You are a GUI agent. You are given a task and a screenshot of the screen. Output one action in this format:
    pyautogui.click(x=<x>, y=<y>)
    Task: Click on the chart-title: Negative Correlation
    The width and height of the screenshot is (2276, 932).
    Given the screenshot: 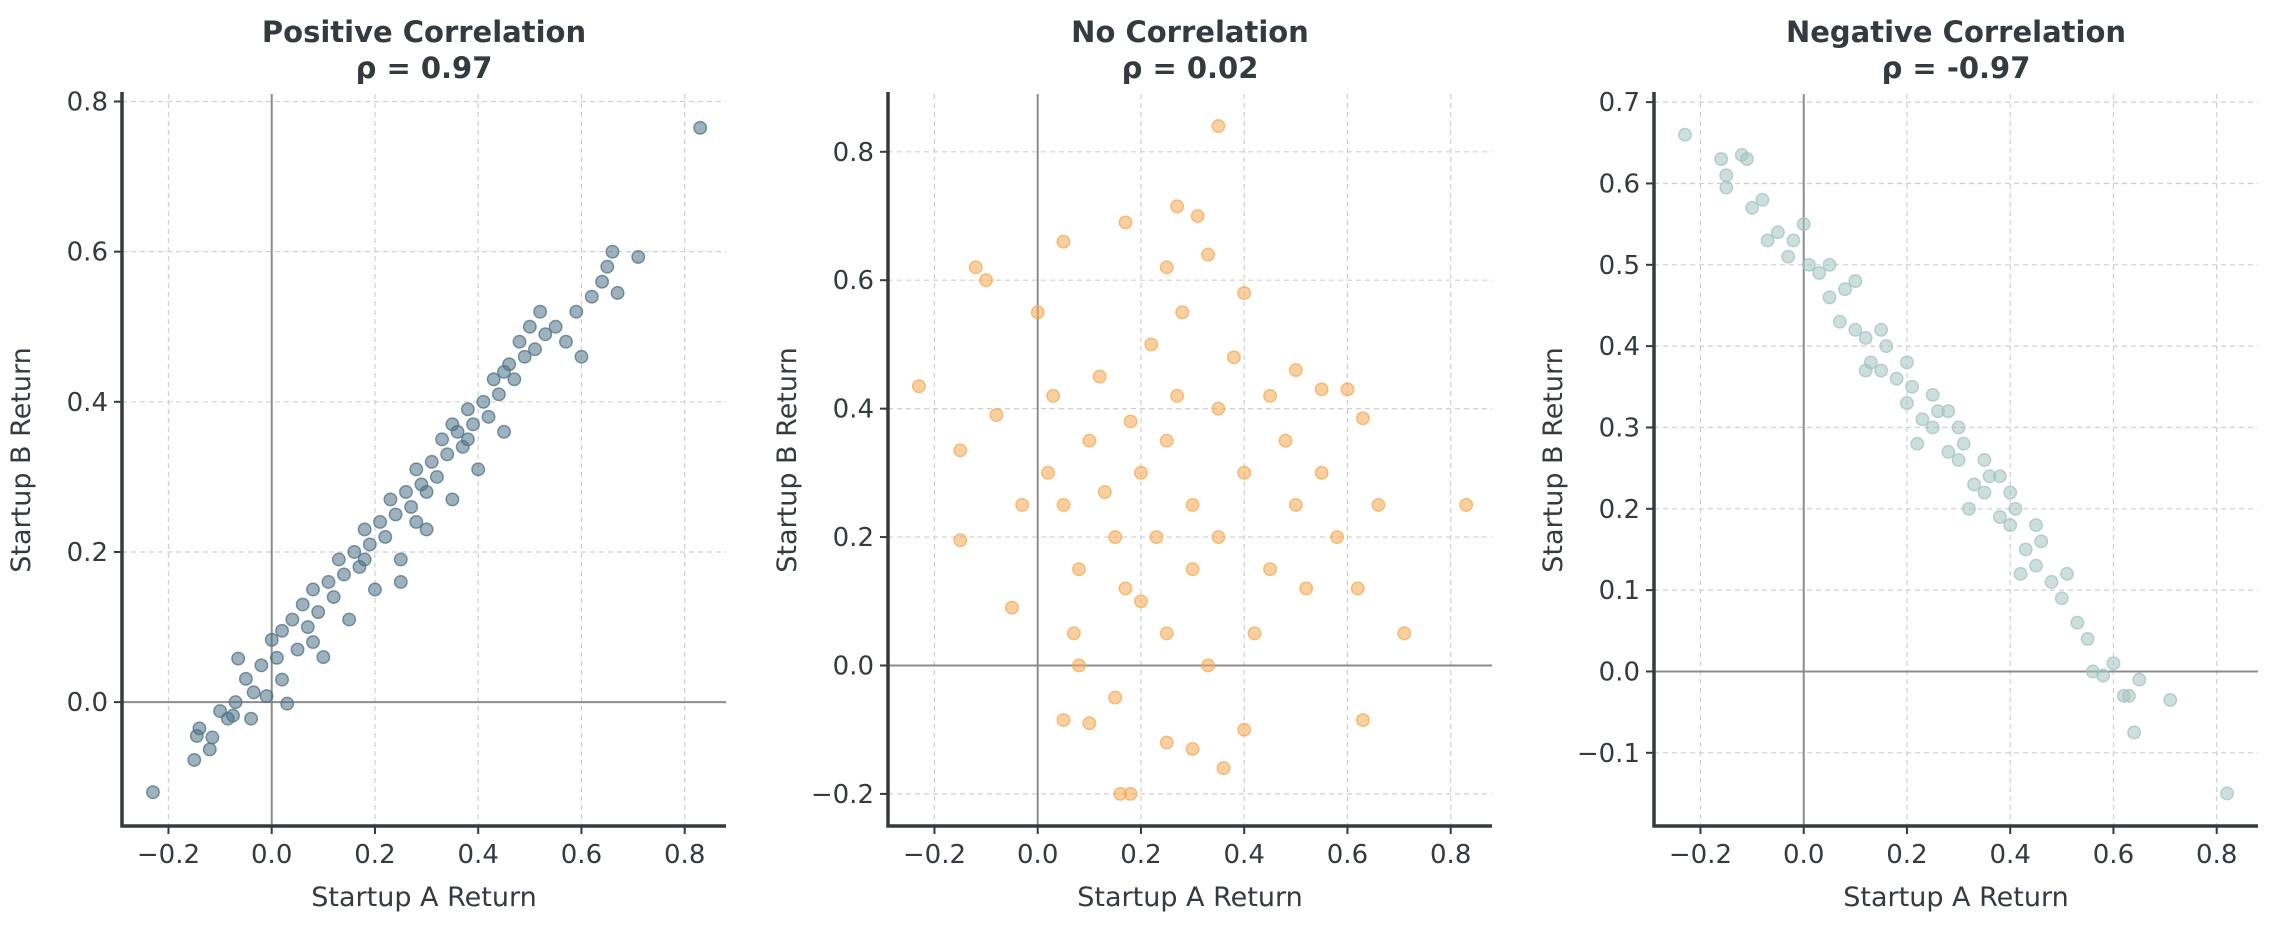 What is the action you would take?
    pyautogui.click(x=1956, y=32)
    